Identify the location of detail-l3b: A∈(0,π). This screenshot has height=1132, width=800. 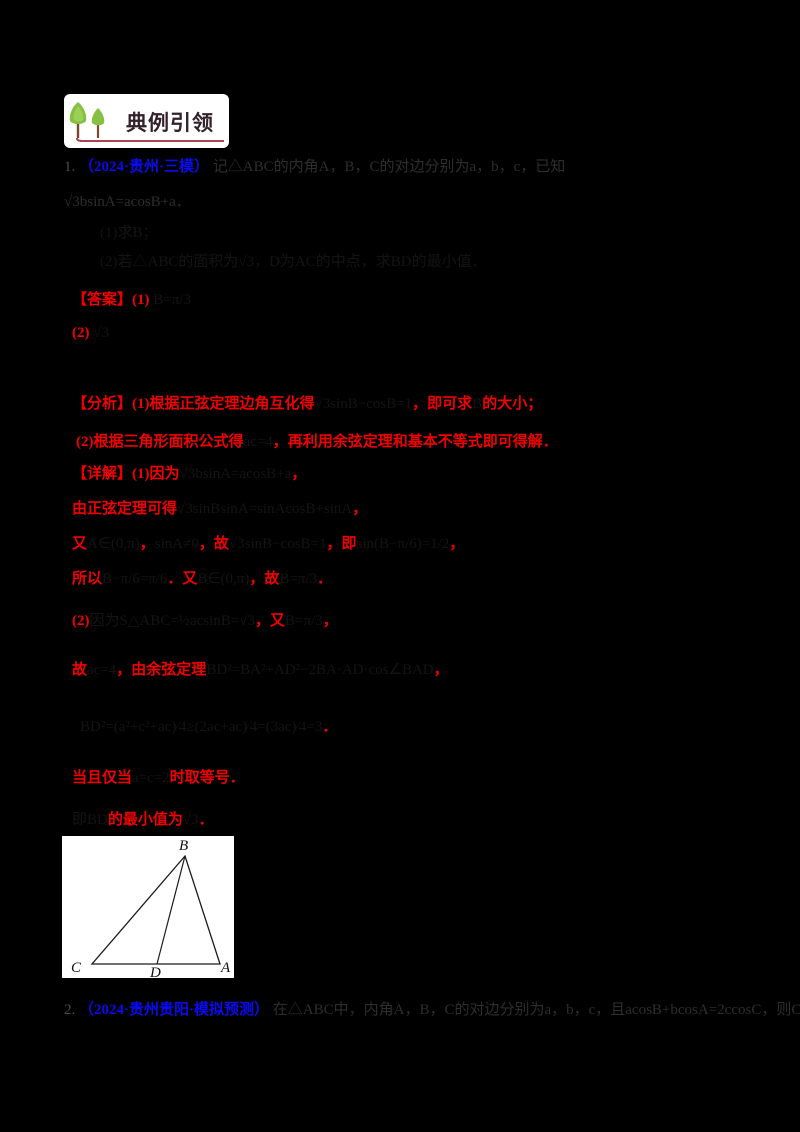
(113, 544).